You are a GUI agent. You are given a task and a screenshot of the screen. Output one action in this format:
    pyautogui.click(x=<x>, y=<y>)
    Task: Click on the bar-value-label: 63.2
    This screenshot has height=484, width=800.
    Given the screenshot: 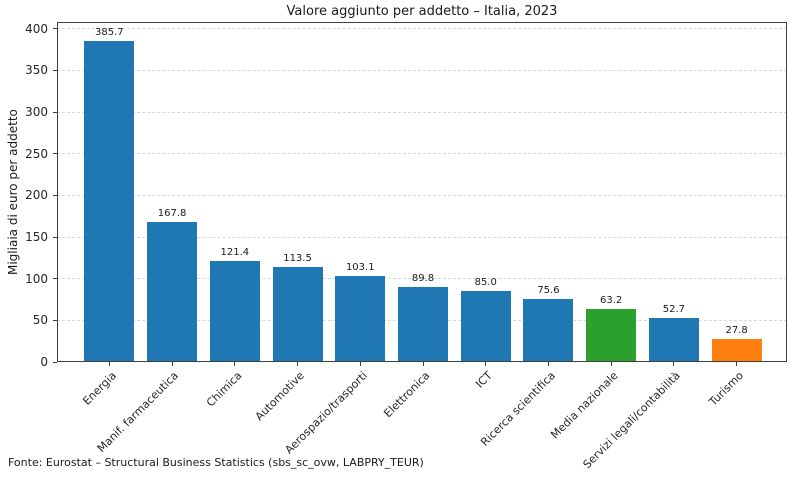 What is the action you would take?
    pyautogui.click(x=611, y=301)
    